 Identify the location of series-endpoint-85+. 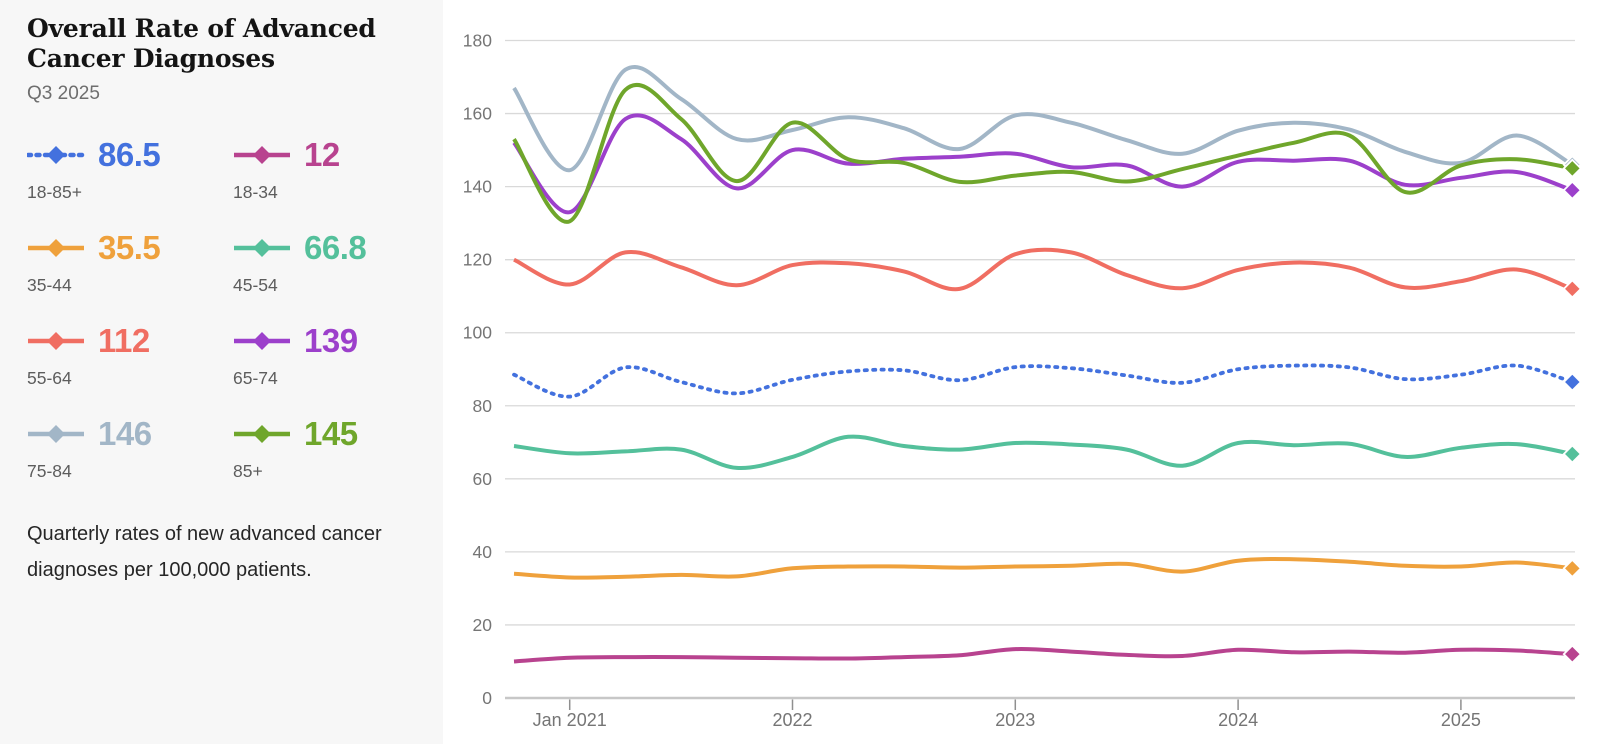
(1572, 168).